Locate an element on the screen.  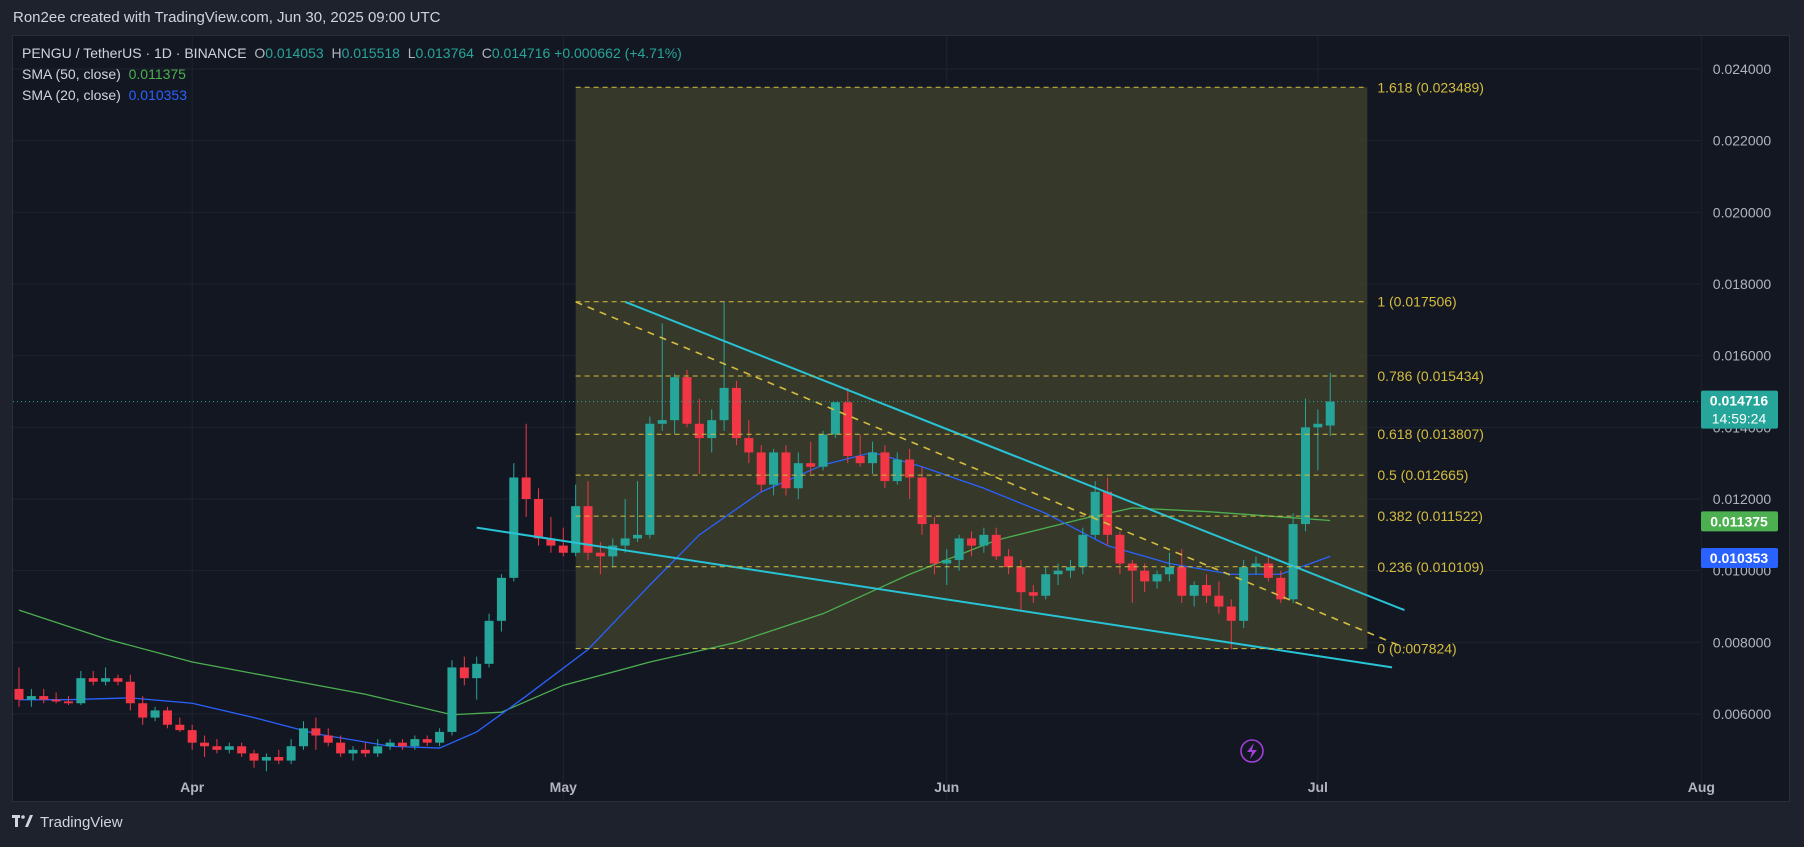
x-axis: Apr May Jun Jul Aug is located at coordinates (947, 787).